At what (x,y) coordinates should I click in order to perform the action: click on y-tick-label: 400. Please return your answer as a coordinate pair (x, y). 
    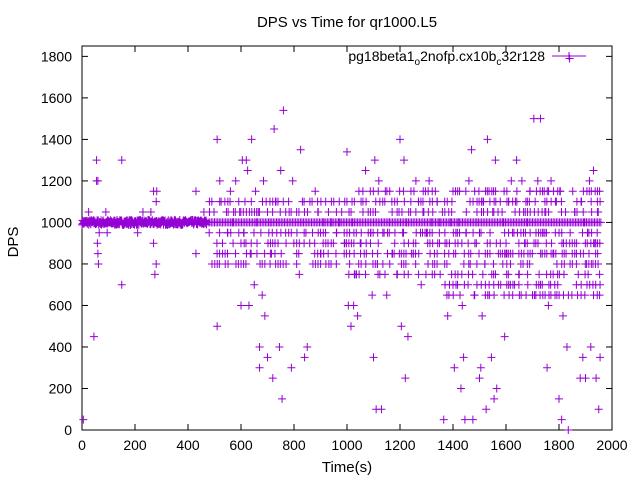
    Looking at the image, I should click on (61, 347).